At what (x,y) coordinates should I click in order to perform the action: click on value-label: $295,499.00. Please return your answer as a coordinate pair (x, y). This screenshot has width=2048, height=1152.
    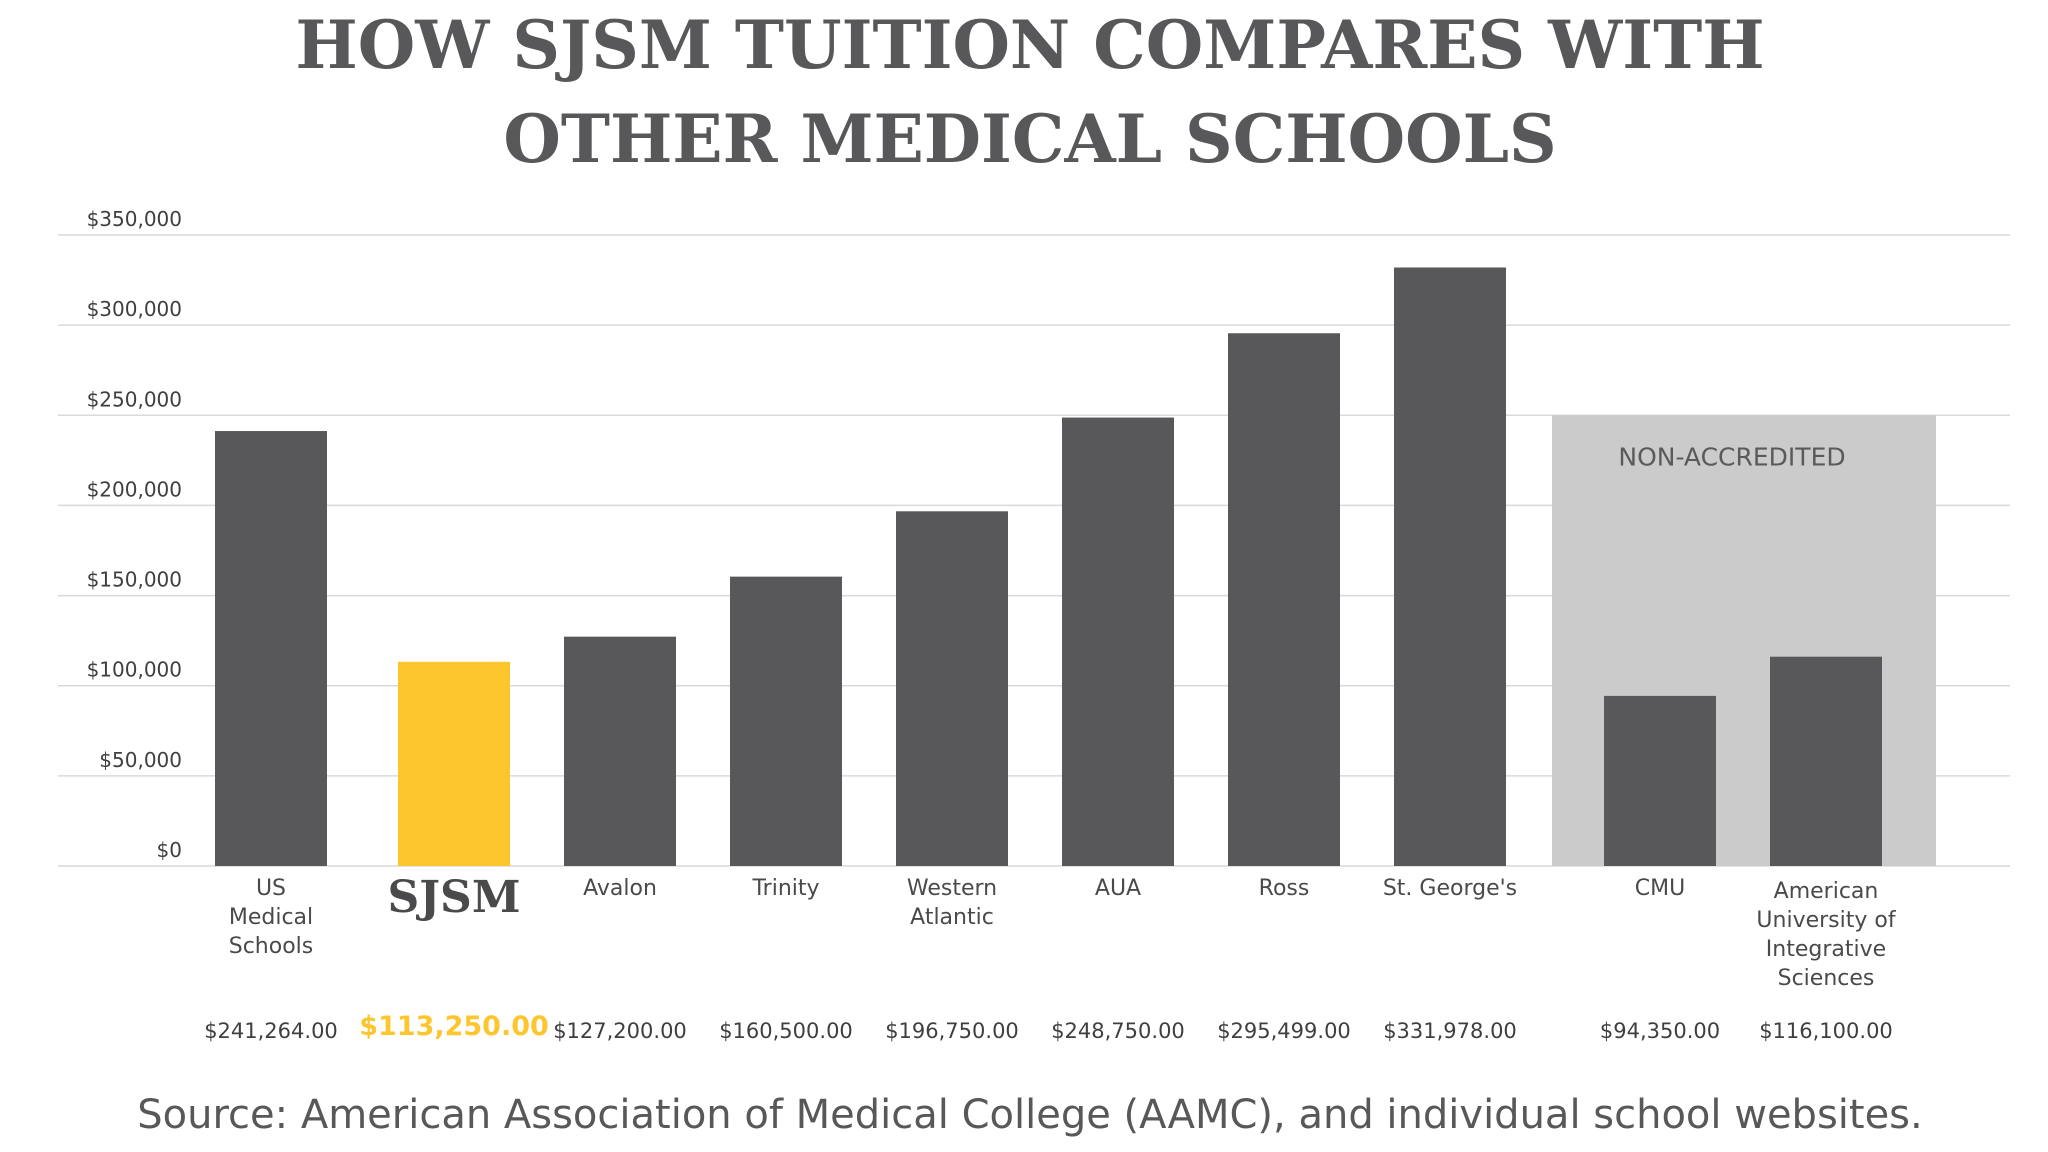
    Looking at the image, I should click on (1284, 1031).